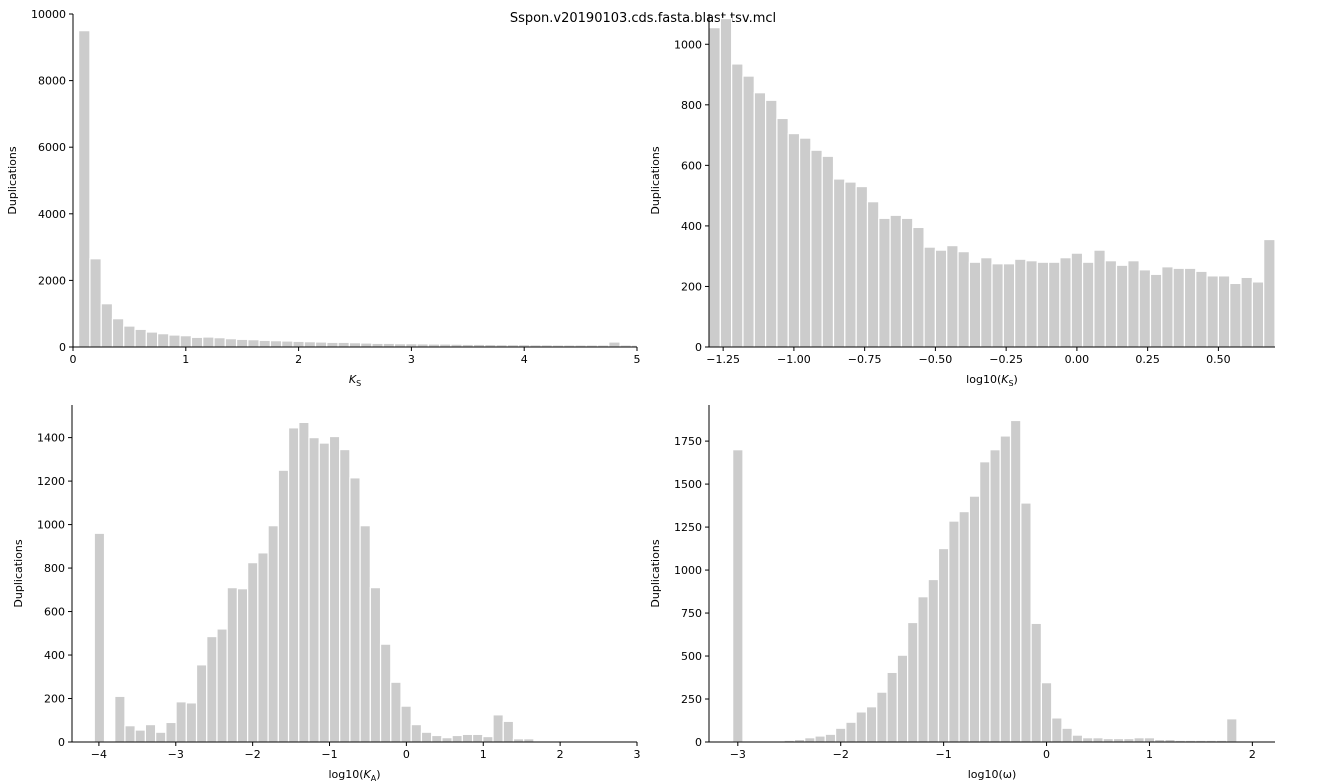 This screenshot has height=783, width=1321. I want to click on y-tick-label: 1250, so click(688, 527).